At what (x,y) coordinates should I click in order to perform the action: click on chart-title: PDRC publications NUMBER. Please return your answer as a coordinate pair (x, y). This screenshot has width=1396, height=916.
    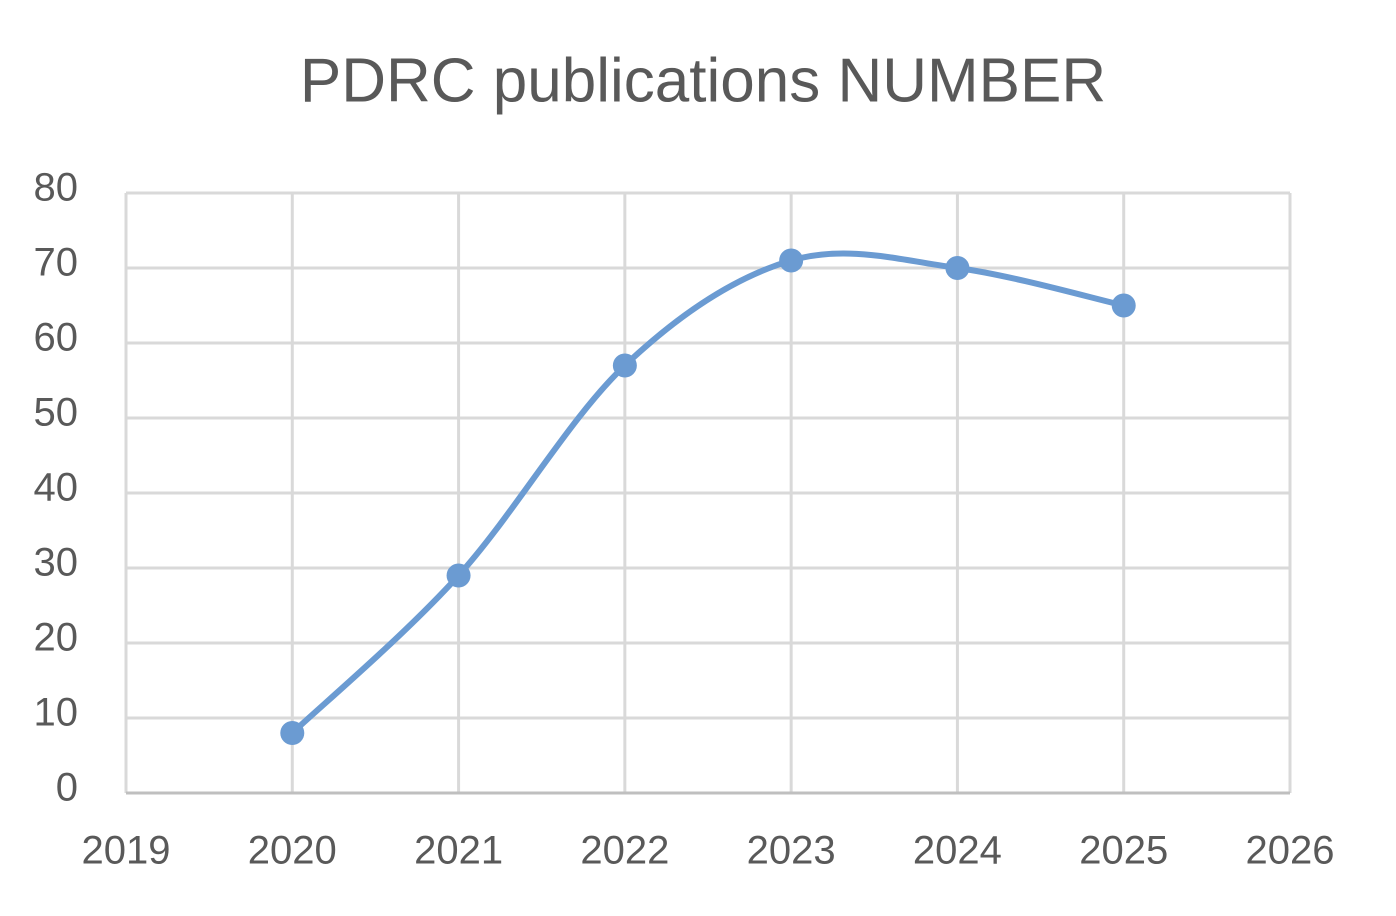
    Looking at the image, I should click on (703, 80).